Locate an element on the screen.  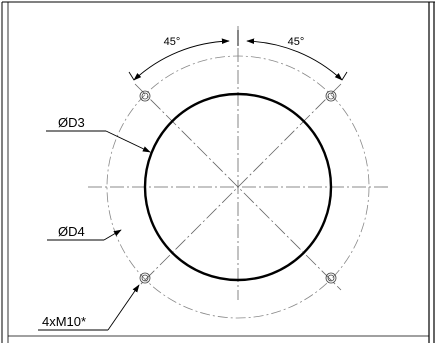
angle-dimension-right is located at coordinates (297, 59).